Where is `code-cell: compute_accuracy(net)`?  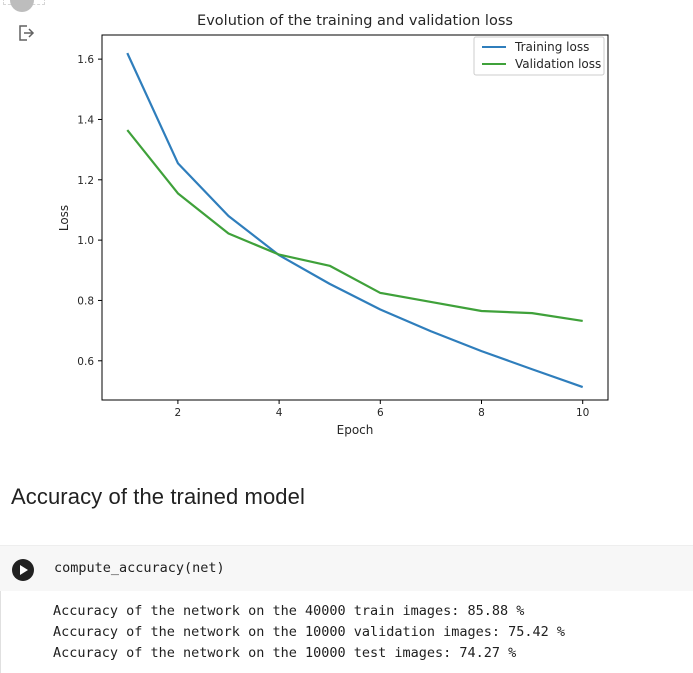
code-cell: compute_accuracy(net) is located at coordinates (346, 568).